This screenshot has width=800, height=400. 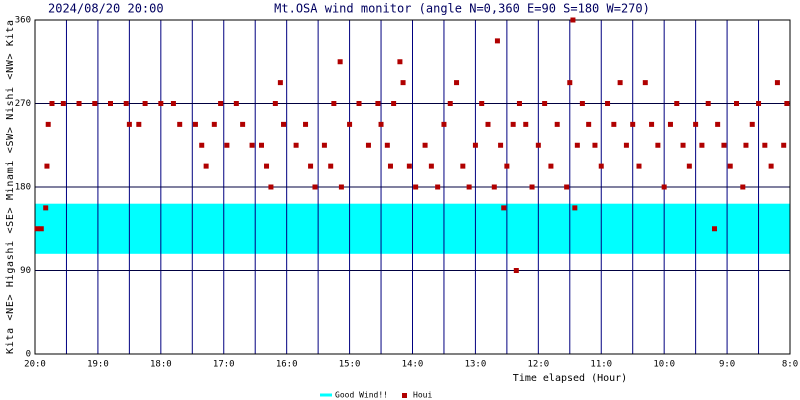 What do you see at coordinates (361, 395) in the screenshot?
I see `legend-label: Good Wind!!` at bounding box center [361, 395].